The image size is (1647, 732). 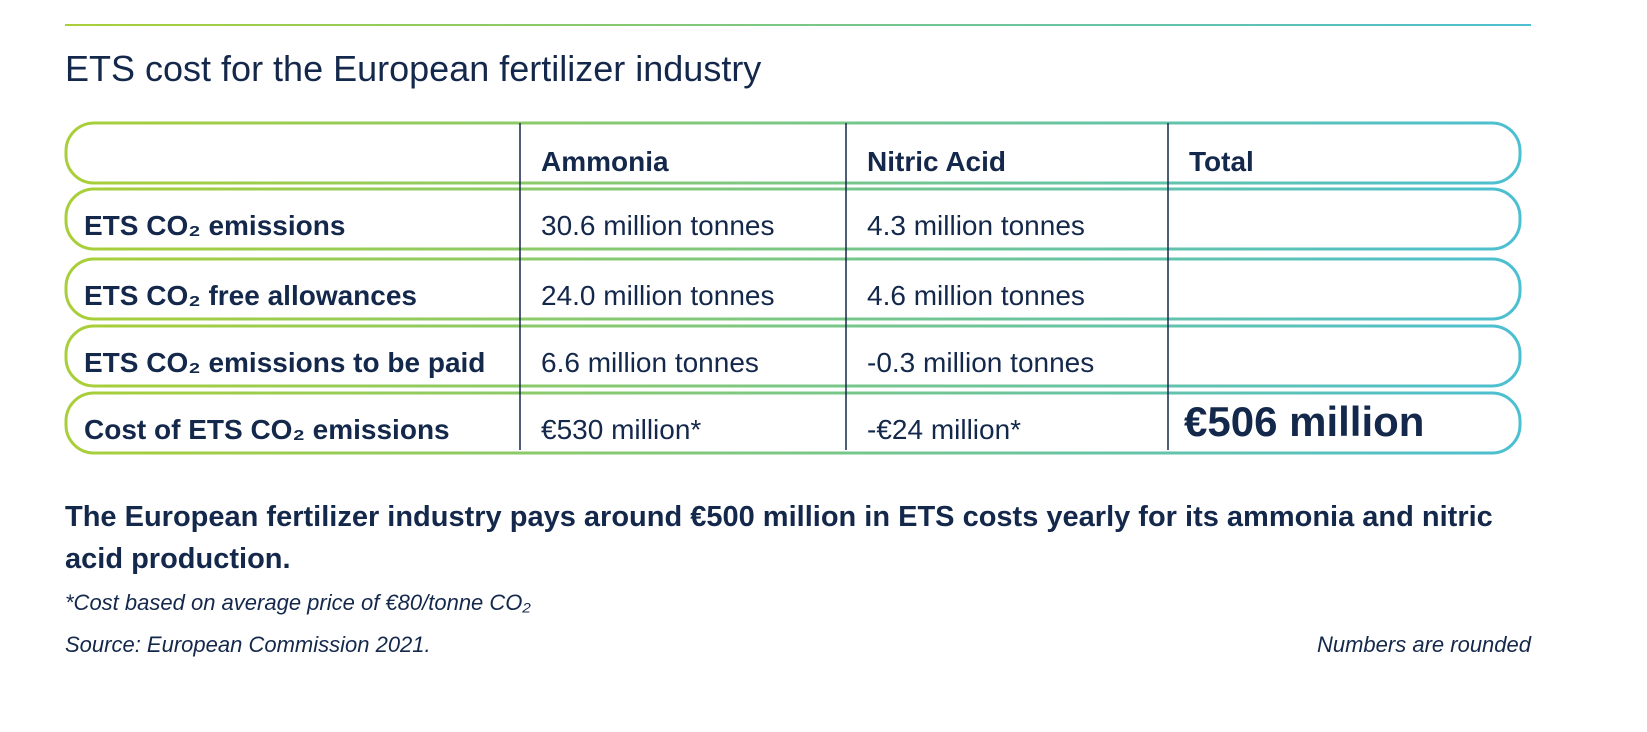 What do you see at coordinates (1304, 421) in the screenshot?
I see `total-value: €506 million` at bounding box center [1304, 421].